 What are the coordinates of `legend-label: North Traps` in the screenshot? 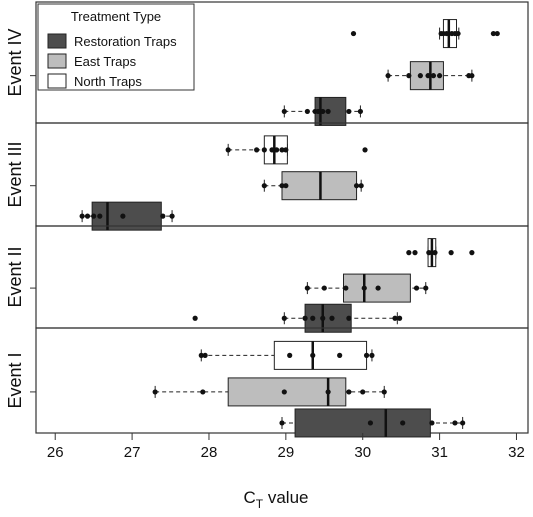 It's located at (108, 81).